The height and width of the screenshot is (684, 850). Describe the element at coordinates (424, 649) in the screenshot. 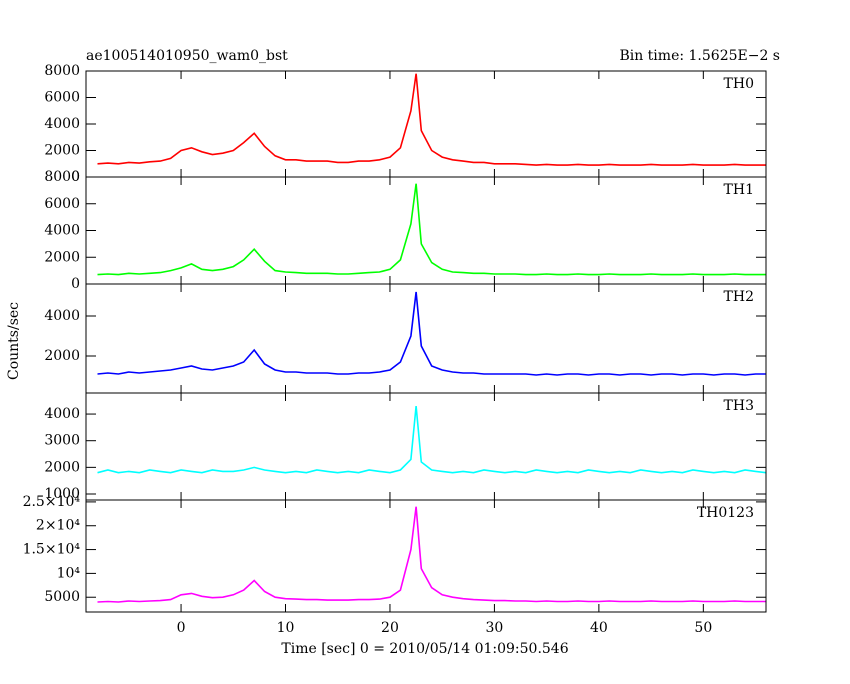

I see `x-axis-label: Time [sec] 0 = 2010/05/14 01:09:50.546` at that location.